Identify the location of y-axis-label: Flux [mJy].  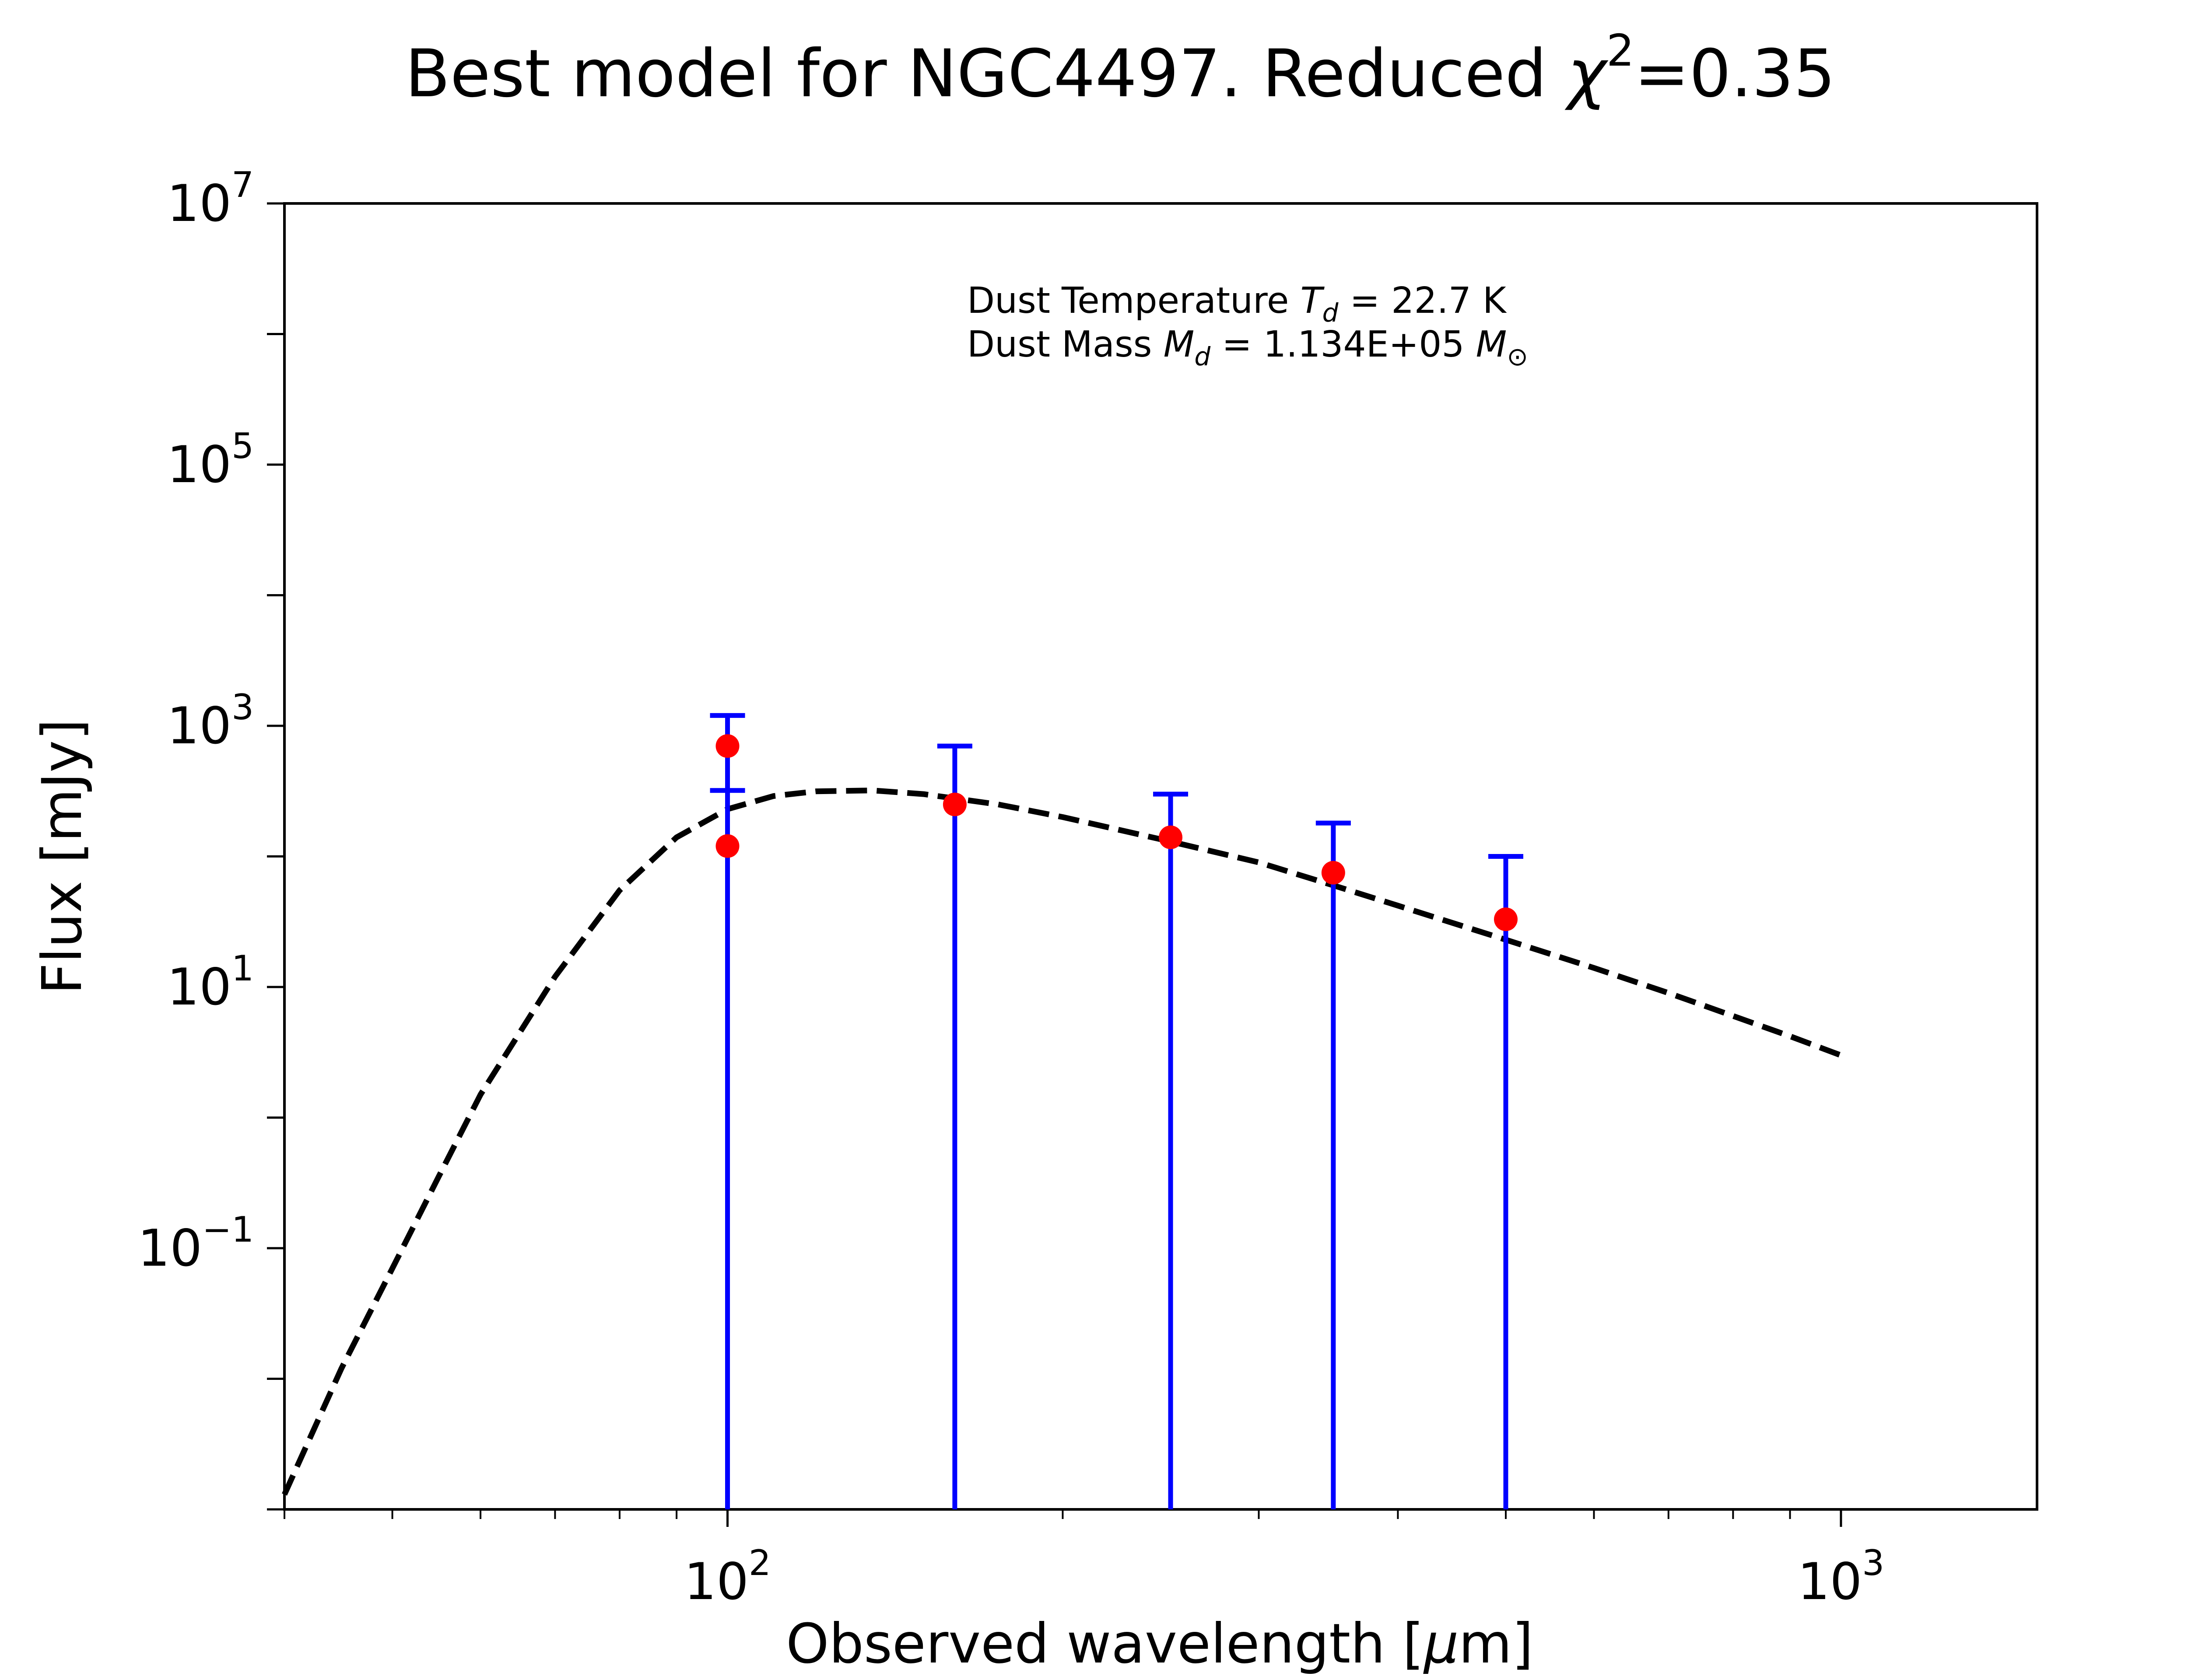
(62, 856).